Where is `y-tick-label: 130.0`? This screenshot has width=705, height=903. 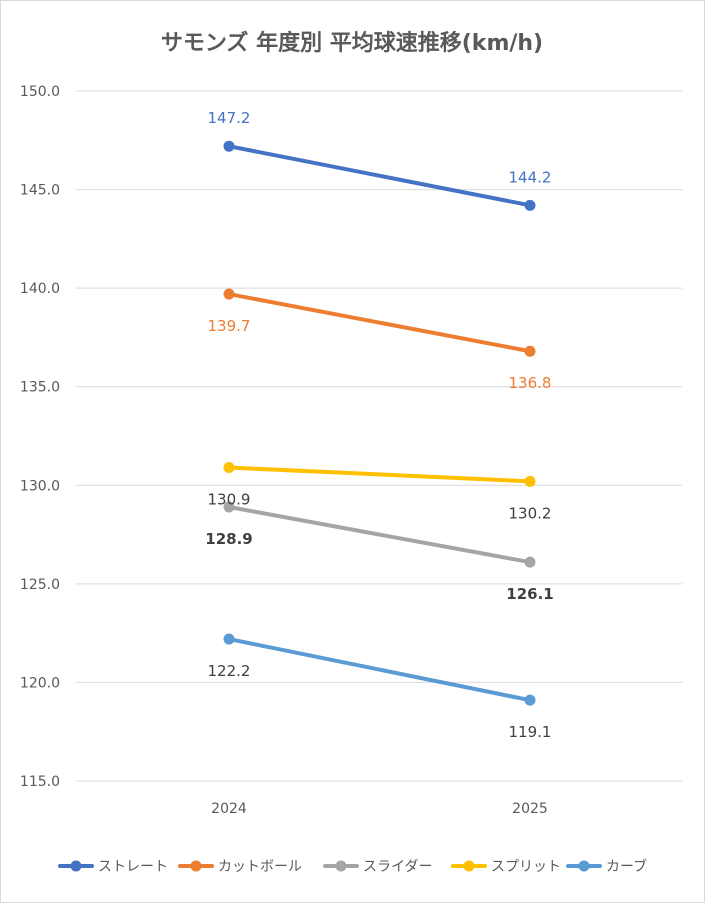 y-tick-label: 130.0 is located at coordinates (40, 486).